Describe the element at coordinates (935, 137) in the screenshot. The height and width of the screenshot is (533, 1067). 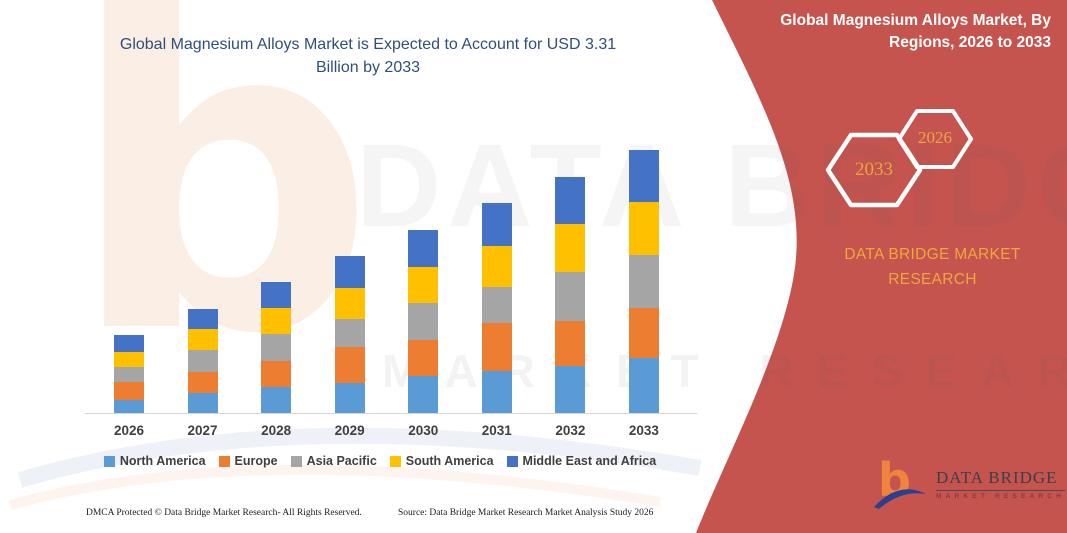
I see `badge-start-year: 2026` at that location.